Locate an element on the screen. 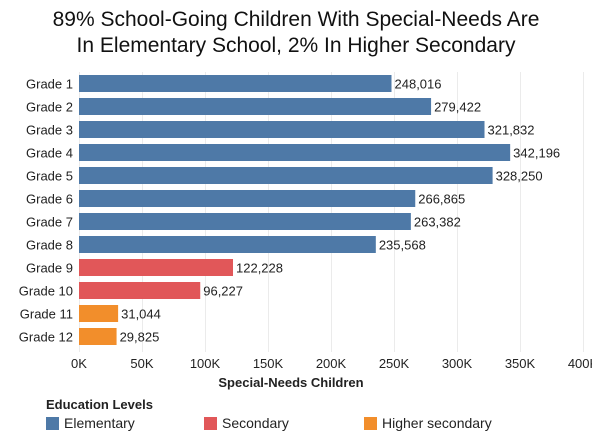  category-label: Grade 1 is located at coordinates (49, 84).